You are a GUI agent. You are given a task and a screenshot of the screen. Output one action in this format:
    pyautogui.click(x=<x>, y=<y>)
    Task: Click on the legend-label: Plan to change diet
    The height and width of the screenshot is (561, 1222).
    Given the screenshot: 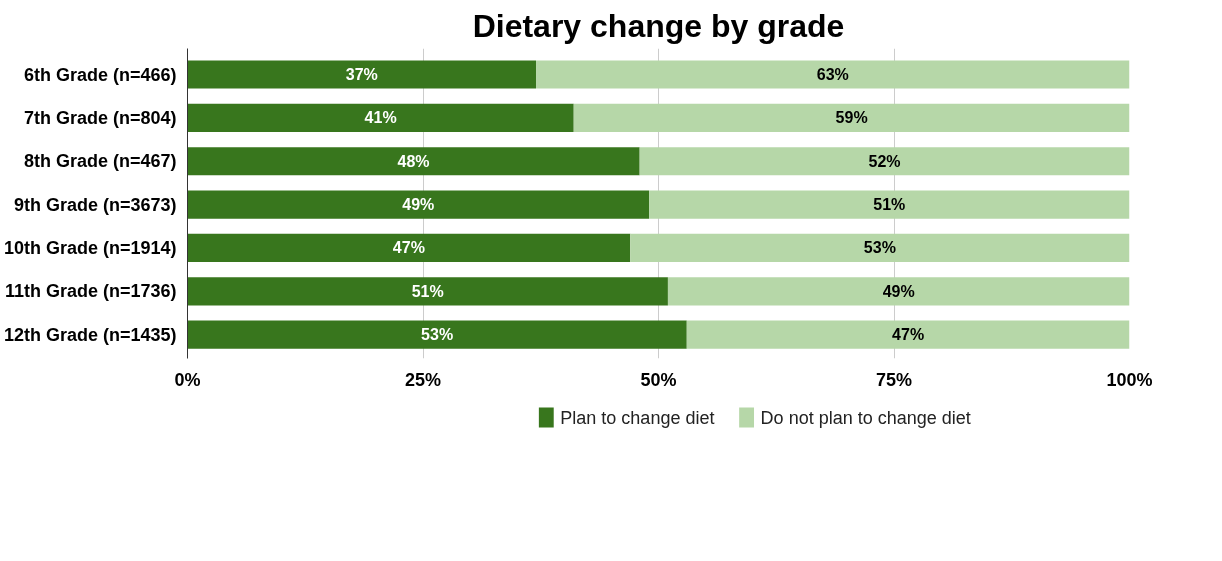 What is the action you would take?
    pyautogui.click(x=637, y=417)
    